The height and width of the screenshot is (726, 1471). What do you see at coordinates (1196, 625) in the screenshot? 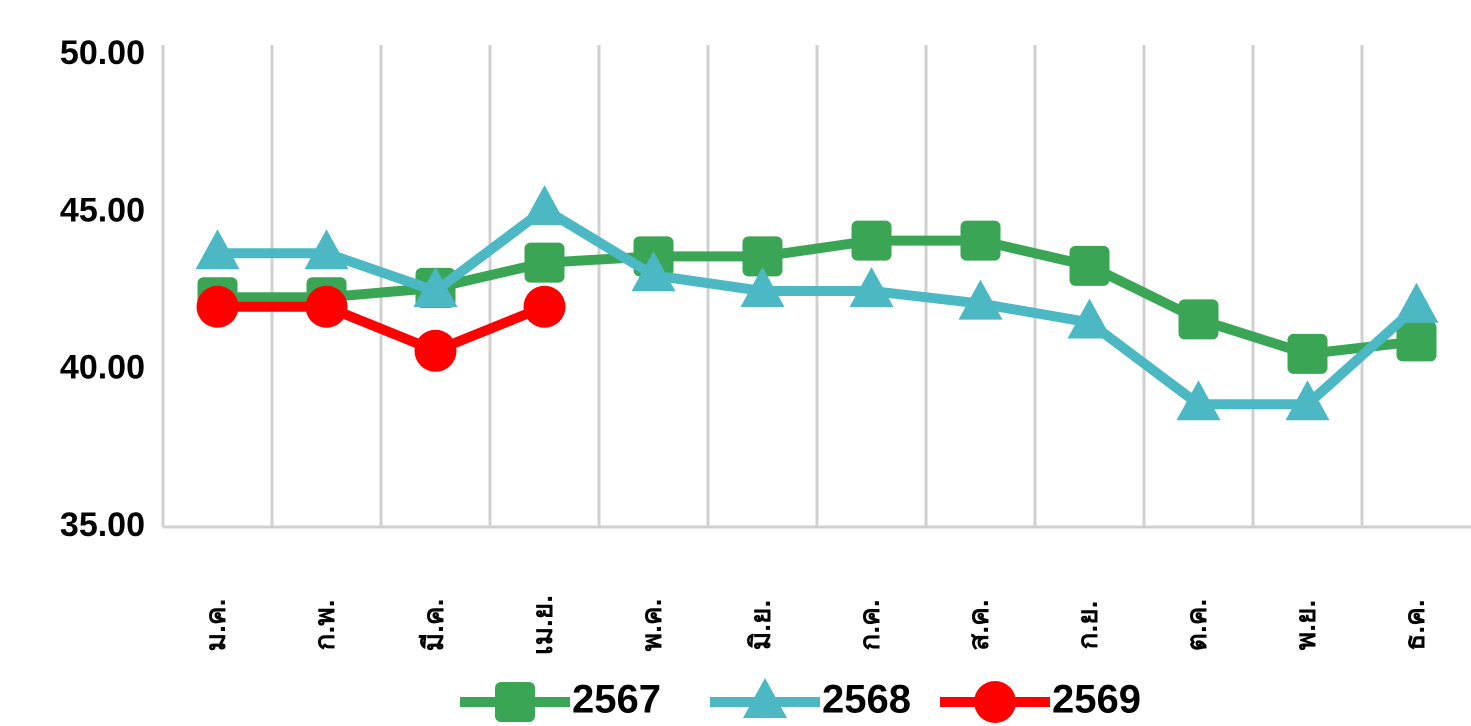
I see `x-tick-label: ต.ค.` at bounding box center [1196, 625].